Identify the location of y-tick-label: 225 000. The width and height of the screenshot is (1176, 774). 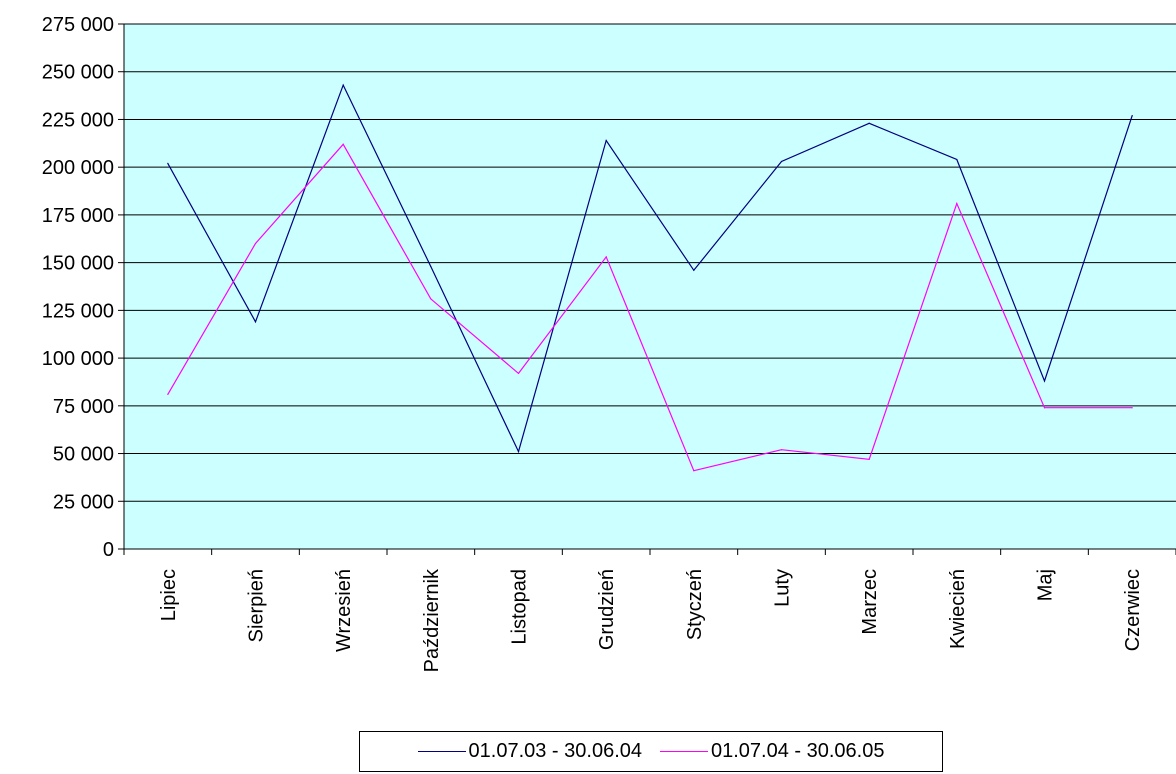
(78, 120).